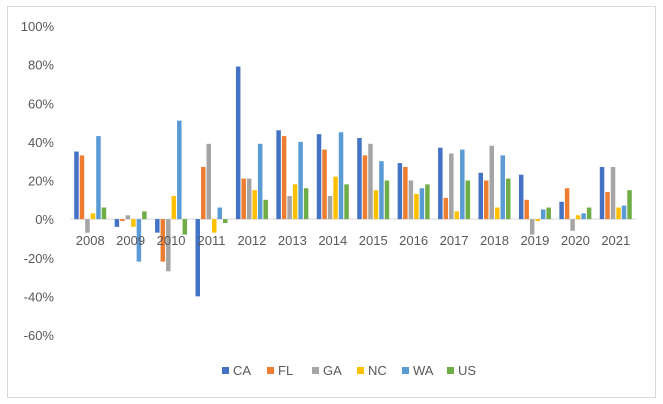 The width and height of the screenshot is (663, 404). Describe the element at coordinates (203, 193) in the screenshot. I see `bar-fl-2011` at that location.